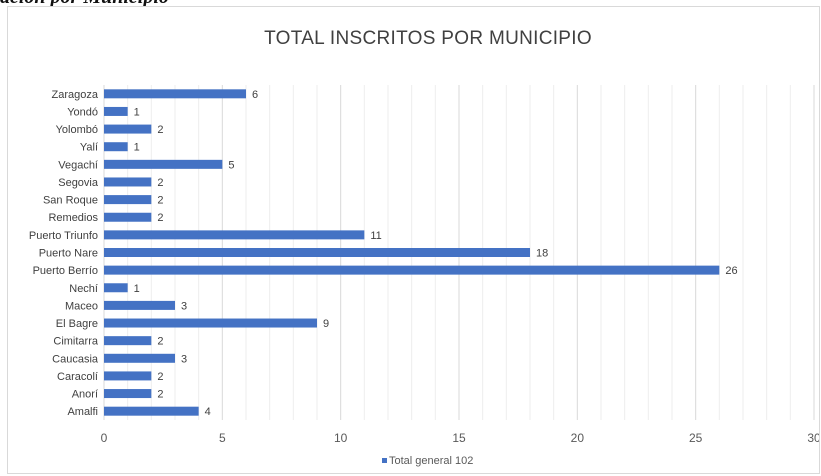  Describe the element at coordinates (578, 438) in the screenshot. I see `x-tick-label: 20` at that location.